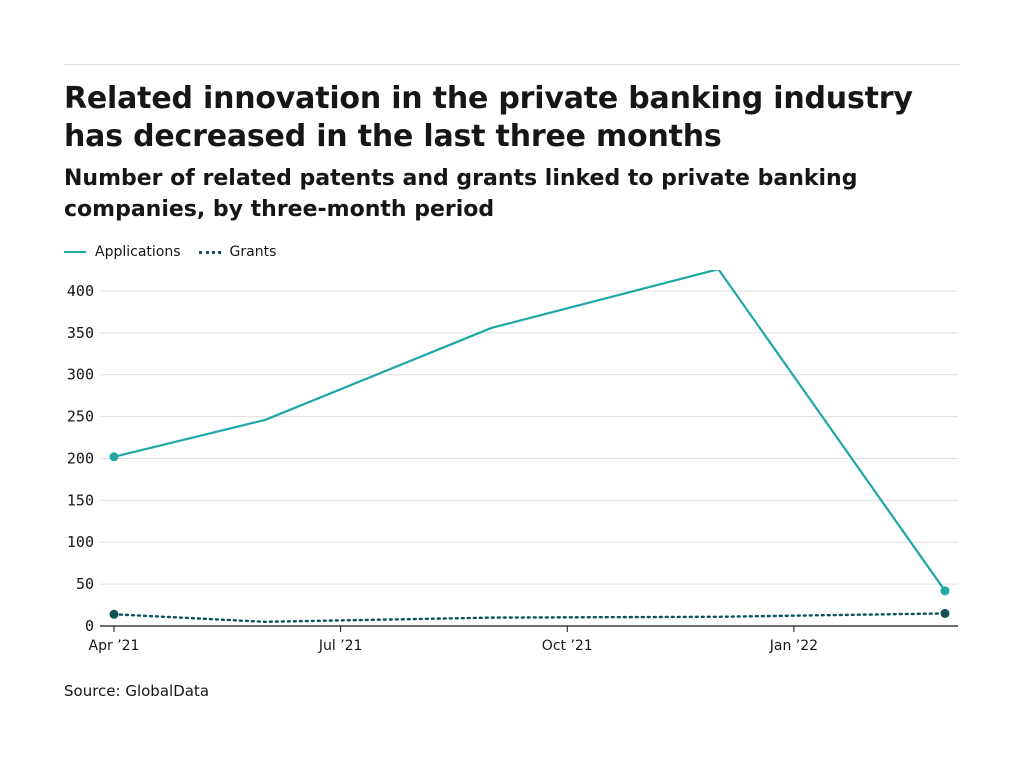 This screenshot has height=768, width=1024. What do you see at coordinates (80, 500) in the screenshot?
I see `y-tick-label: 150` at bounding box center [80, 500].